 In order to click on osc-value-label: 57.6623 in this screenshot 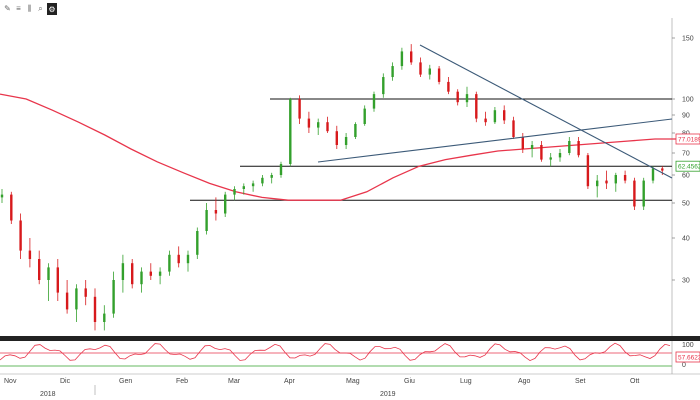, I will do `click(687, 357)`.